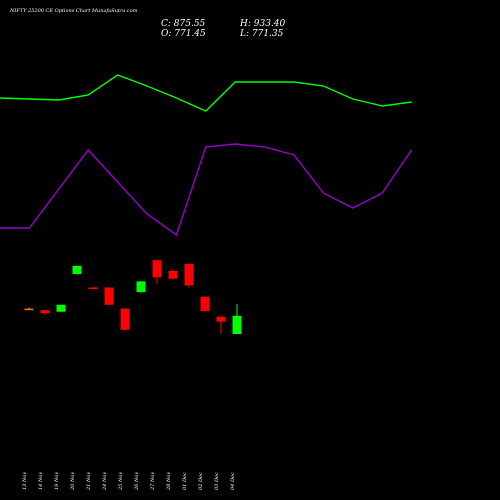 This screenshot has height=500, width=500. I want to click on x-tick-label: 27 Nov, so click(153, 481).